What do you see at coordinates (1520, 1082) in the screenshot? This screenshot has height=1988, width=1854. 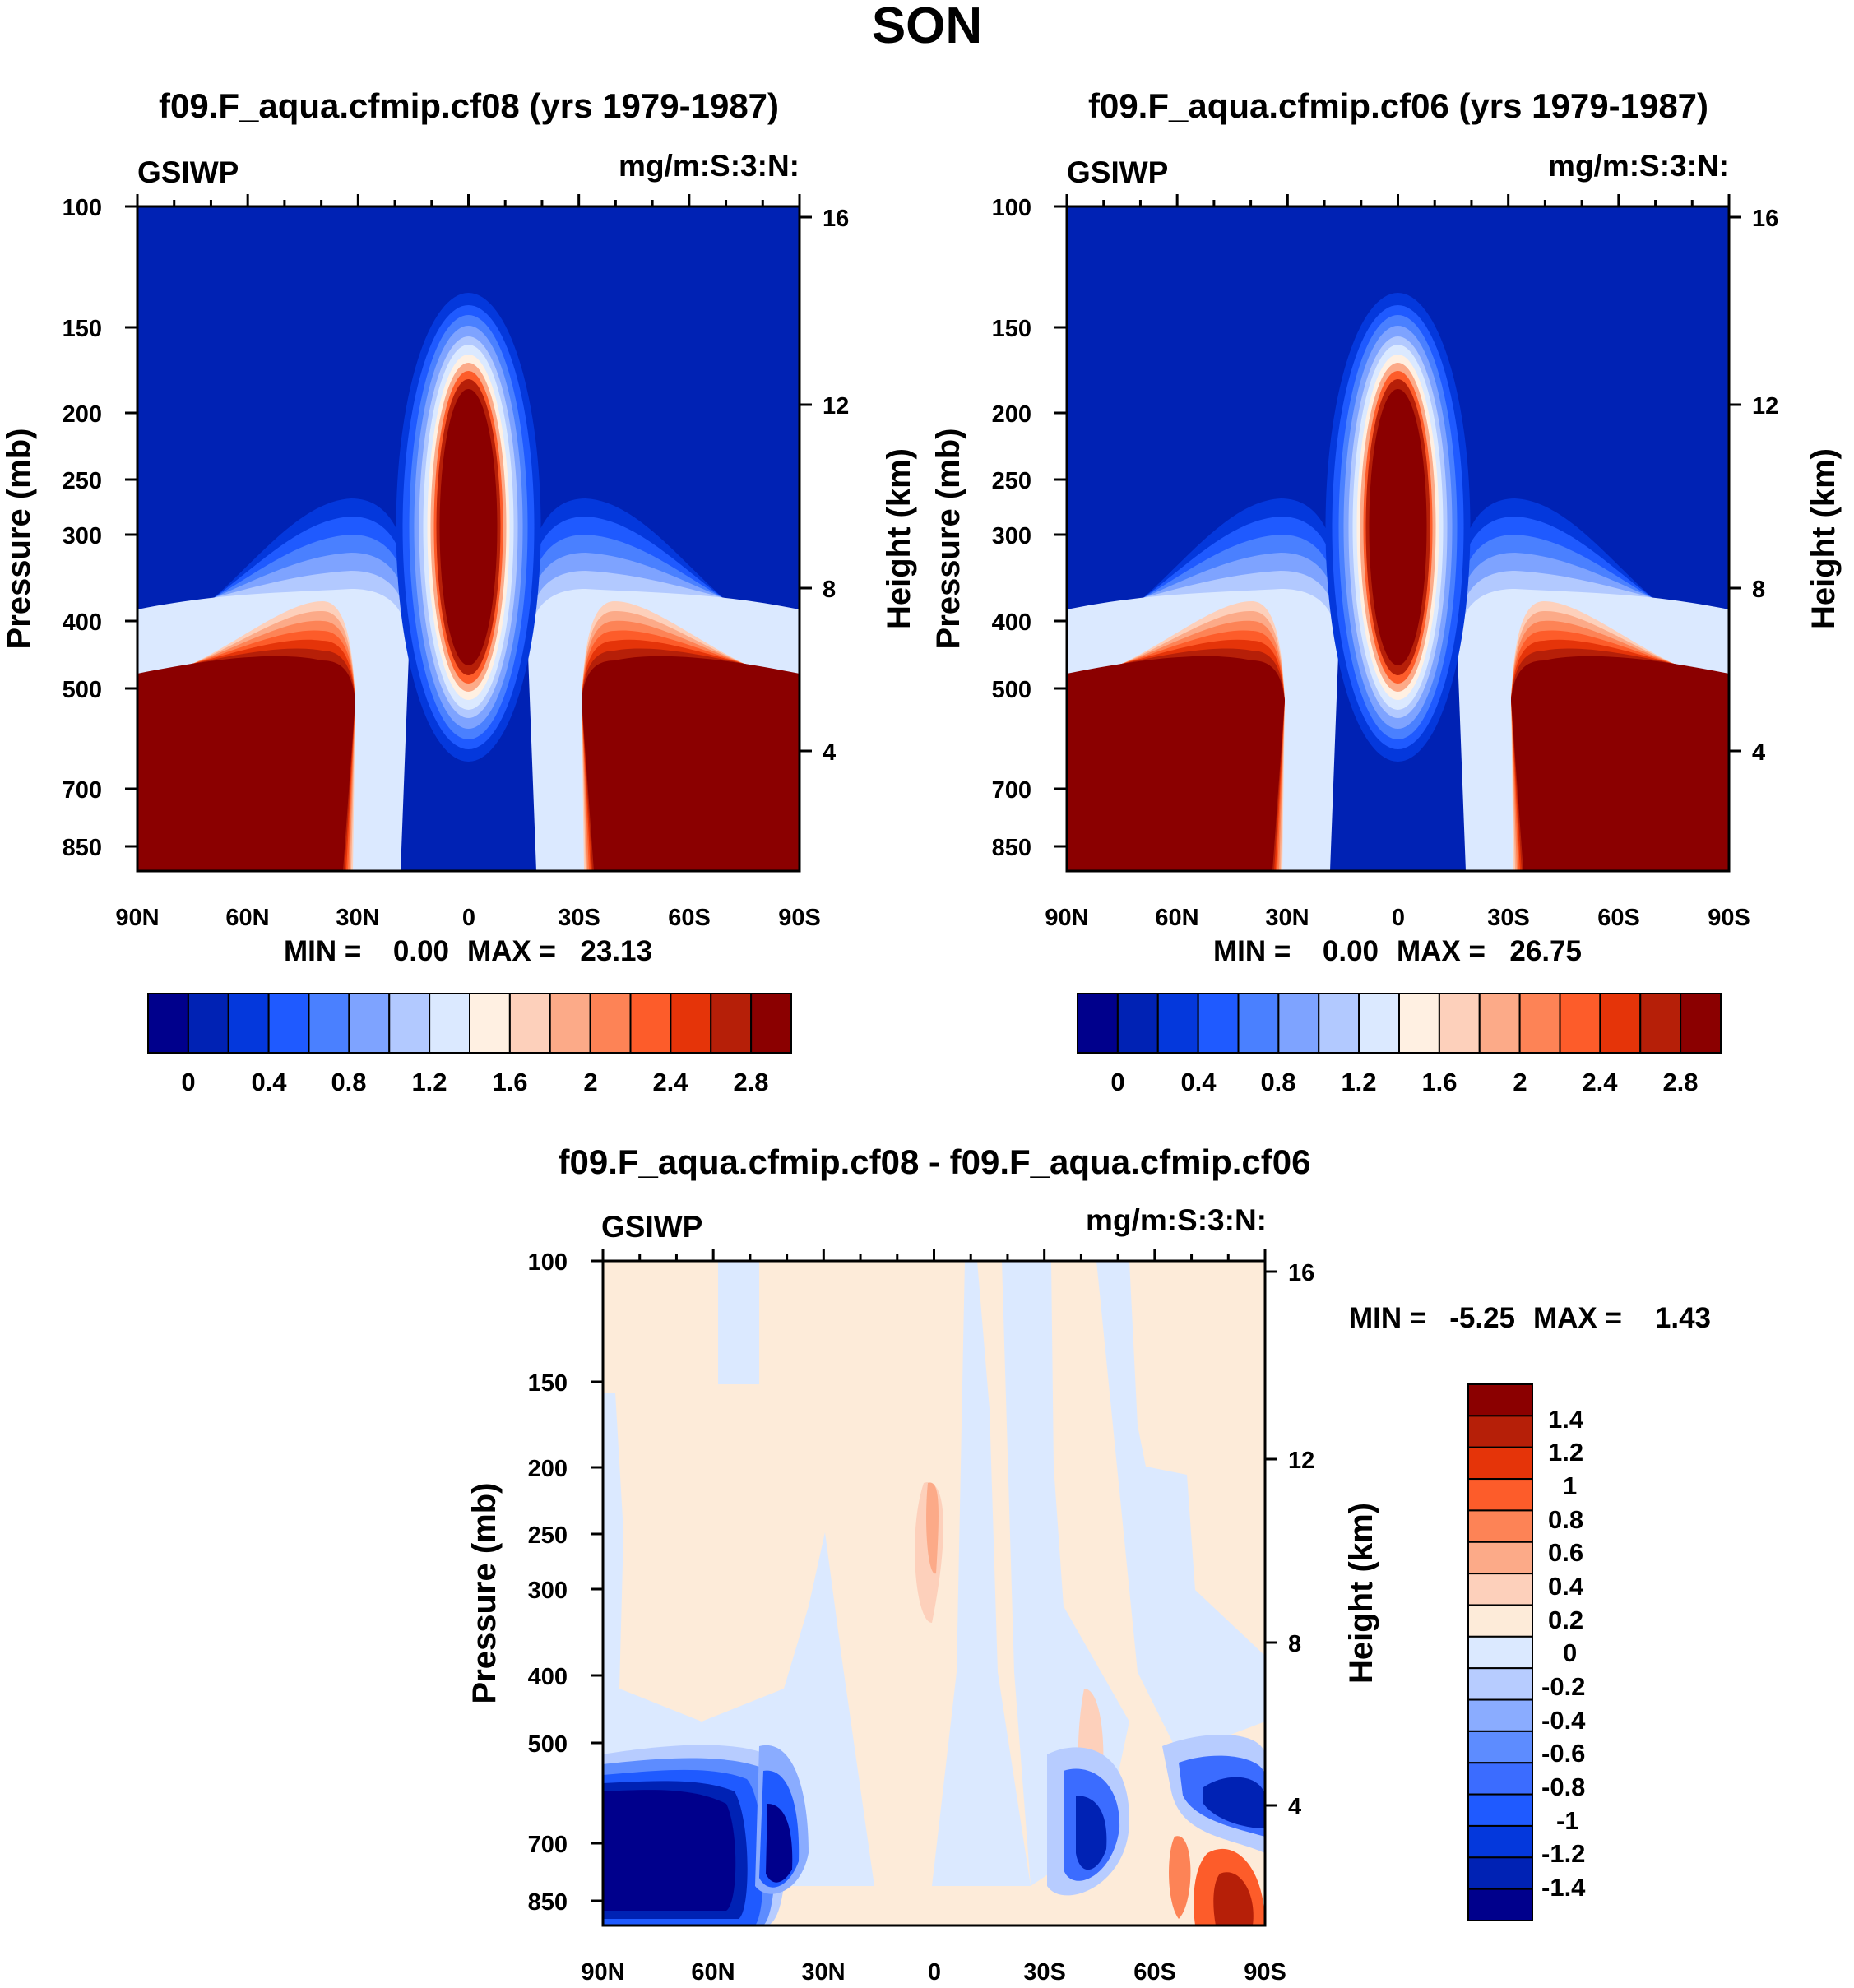 I see `colorbar-label: 2` at bounding box center [1520, 1082].